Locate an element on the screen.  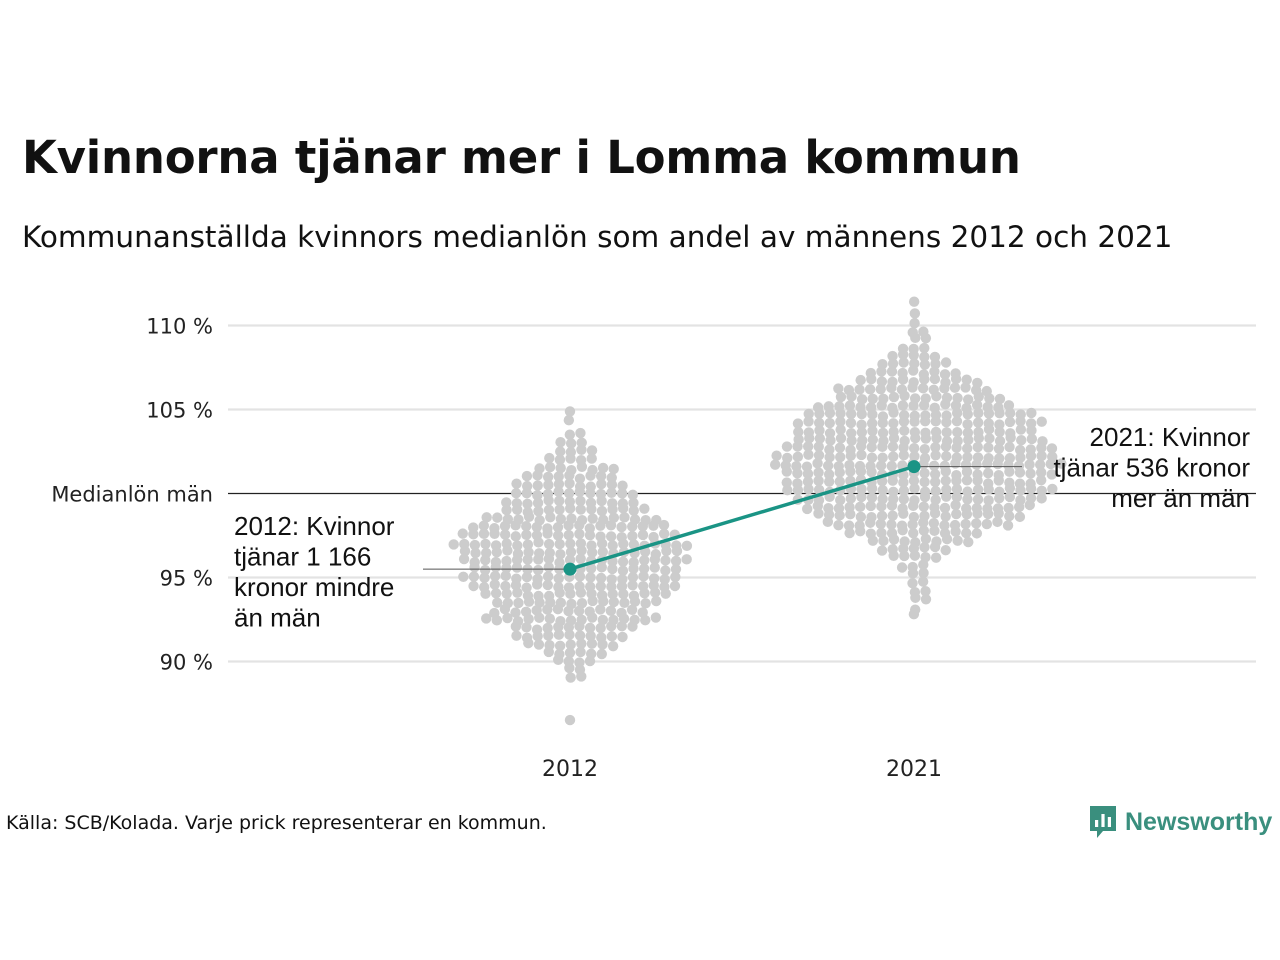
annotation-text: kronor mindre is located at coordinates (314, 587).